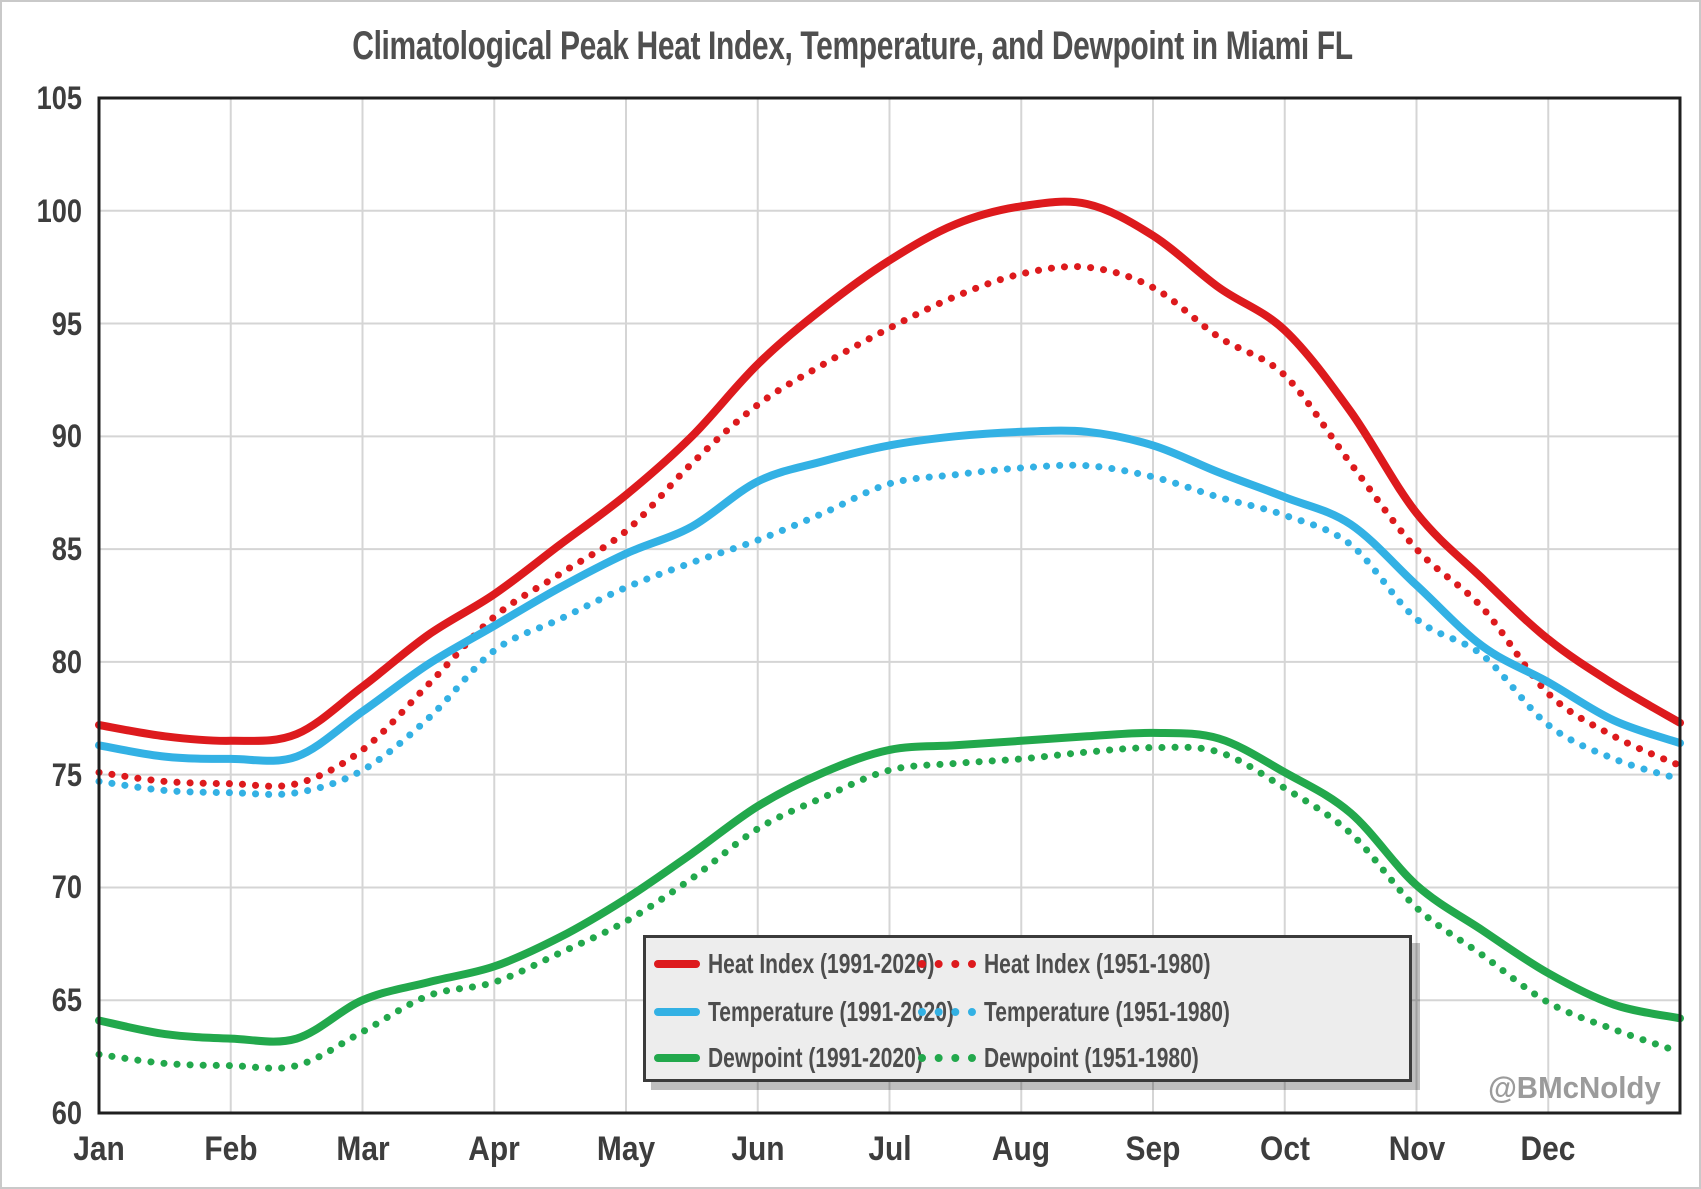  I want to click on legend-item-heat-index-1951-1980: Heat Index (1951-1980), so click(1102, 964).